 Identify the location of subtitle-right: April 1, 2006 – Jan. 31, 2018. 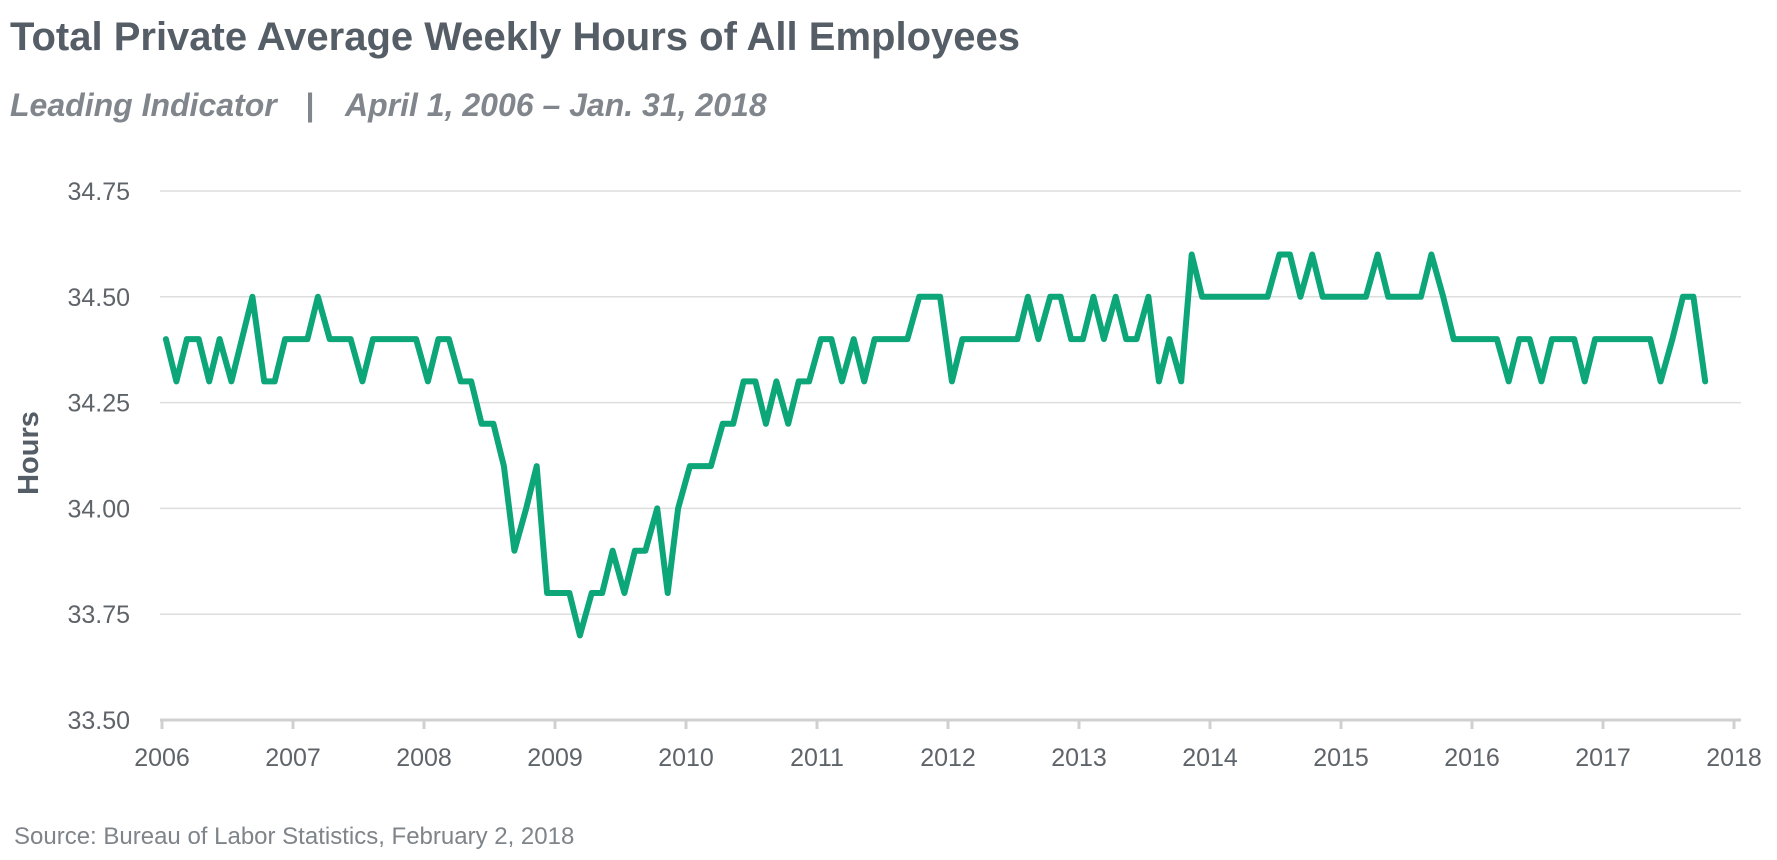
(555, 105).